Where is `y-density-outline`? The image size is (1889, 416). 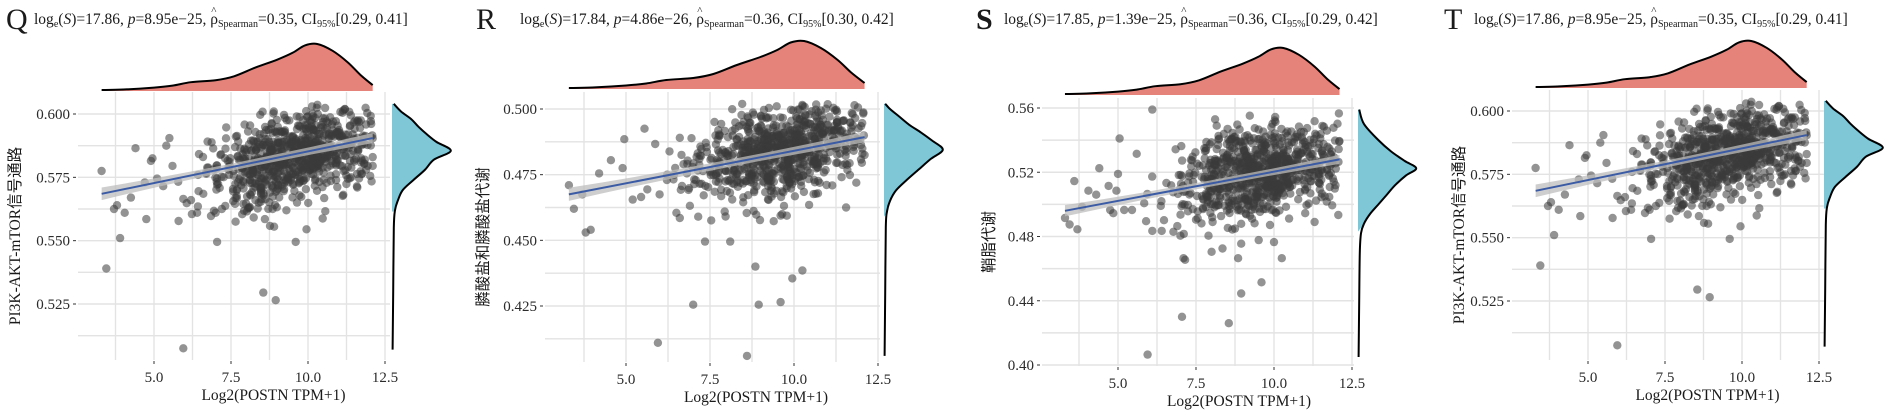
y-density-outline is located at coordinates (1853, 223).